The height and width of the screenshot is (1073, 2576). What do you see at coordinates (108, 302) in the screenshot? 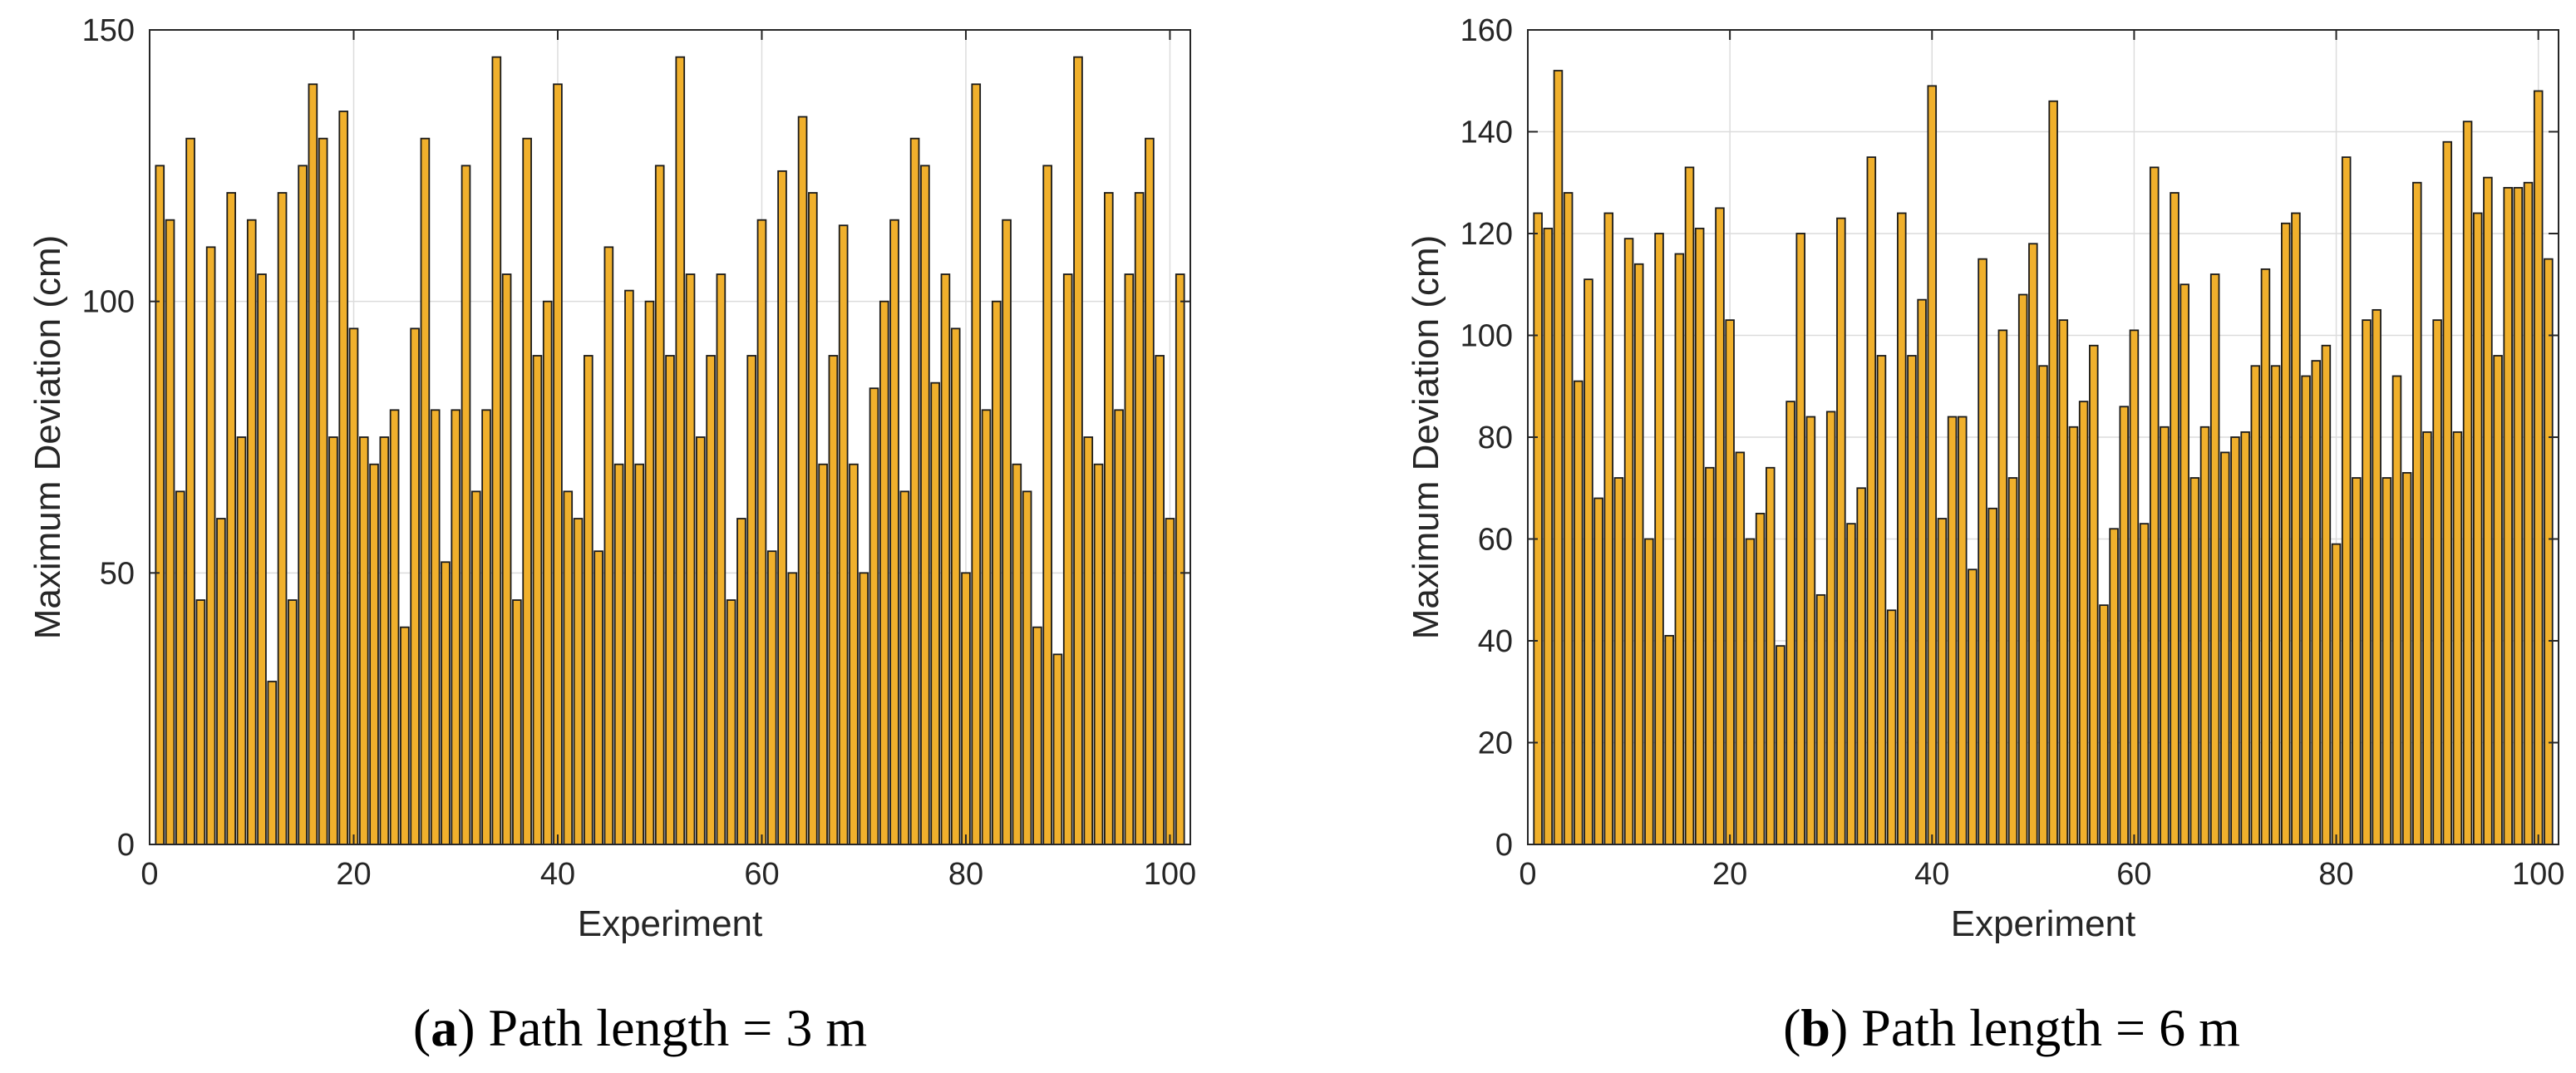
I see `a-ytick-label-2: 100` at bounding box center [108, 302].